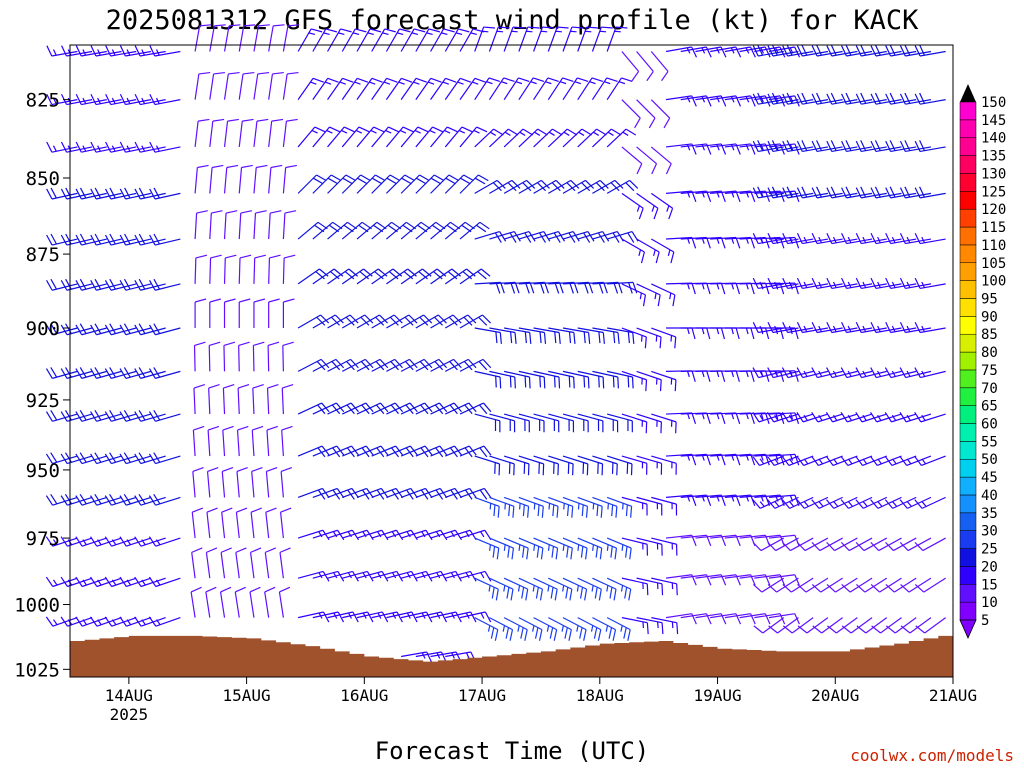 The height and width of the screenshot is (768, 1024). What do you see at coordinates (932, 755) in the screenshot?
I see `credit-text: coolwx.com/models` at bounding box center [932, 755].